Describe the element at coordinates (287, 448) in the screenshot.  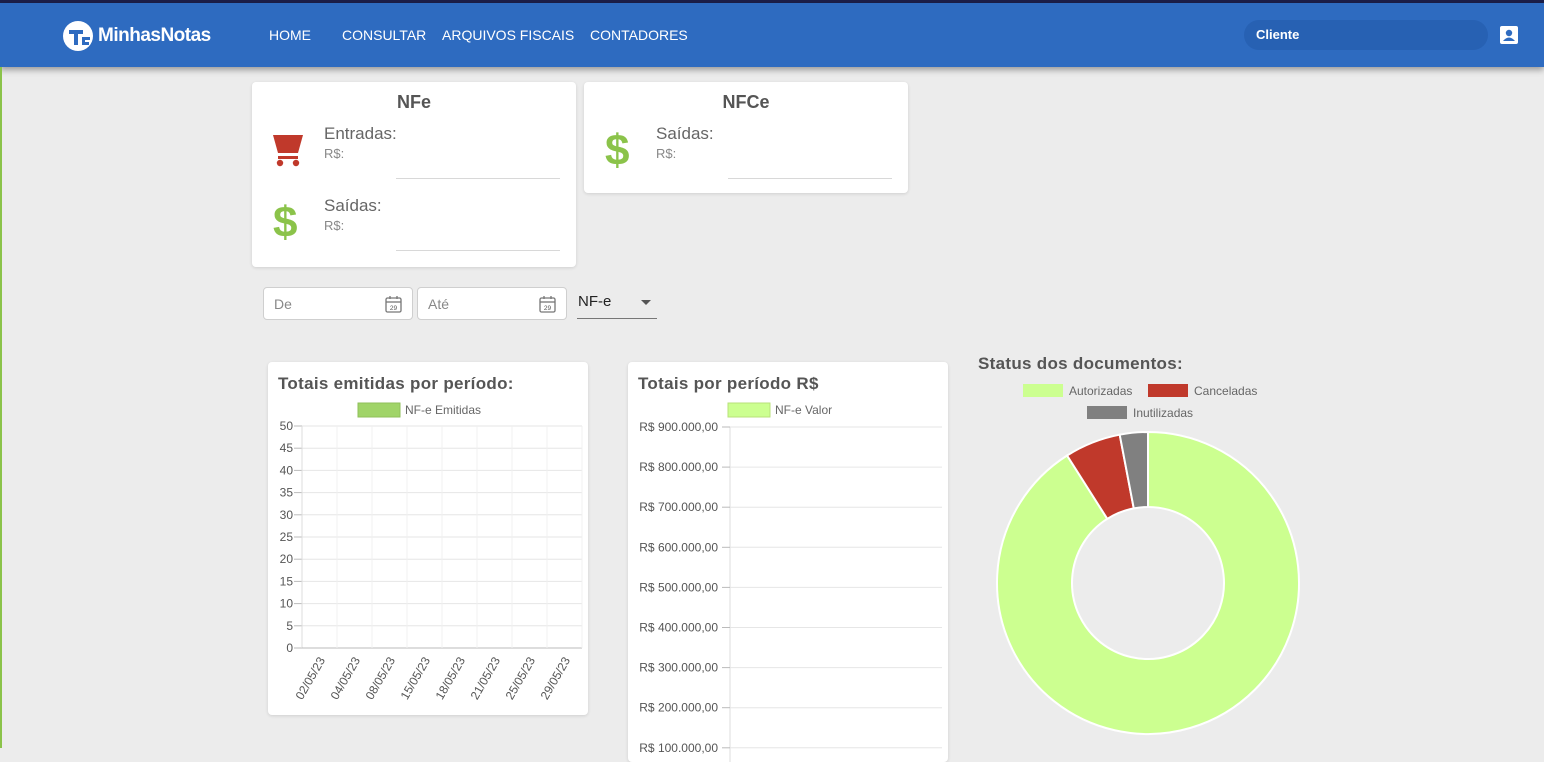
I see `y-tick-label: 45` at that location.